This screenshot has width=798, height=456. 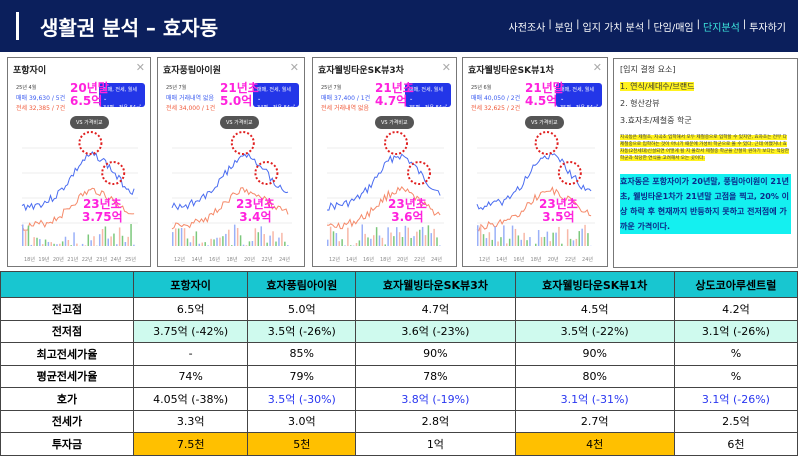 I want to click on row-label: 전세가, so click(x=67, y=421).